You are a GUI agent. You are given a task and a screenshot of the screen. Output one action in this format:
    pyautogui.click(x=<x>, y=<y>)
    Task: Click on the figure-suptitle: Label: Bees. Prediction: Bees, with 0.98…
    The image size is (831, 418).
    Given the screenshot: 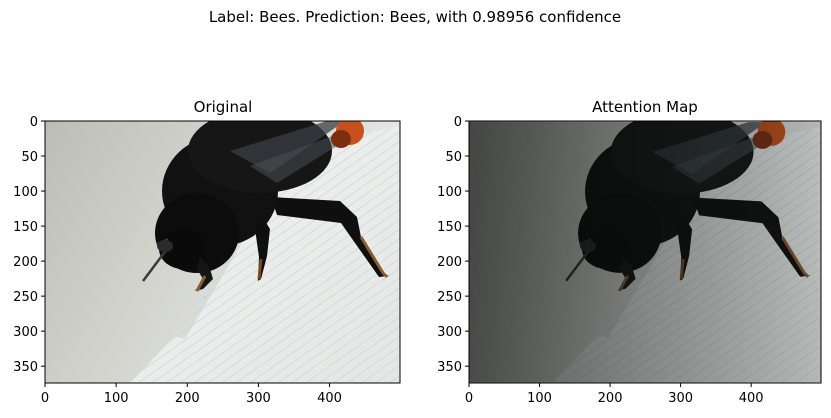 What is the action you would take?
    pyautogui.click(x=415, y=17)
    